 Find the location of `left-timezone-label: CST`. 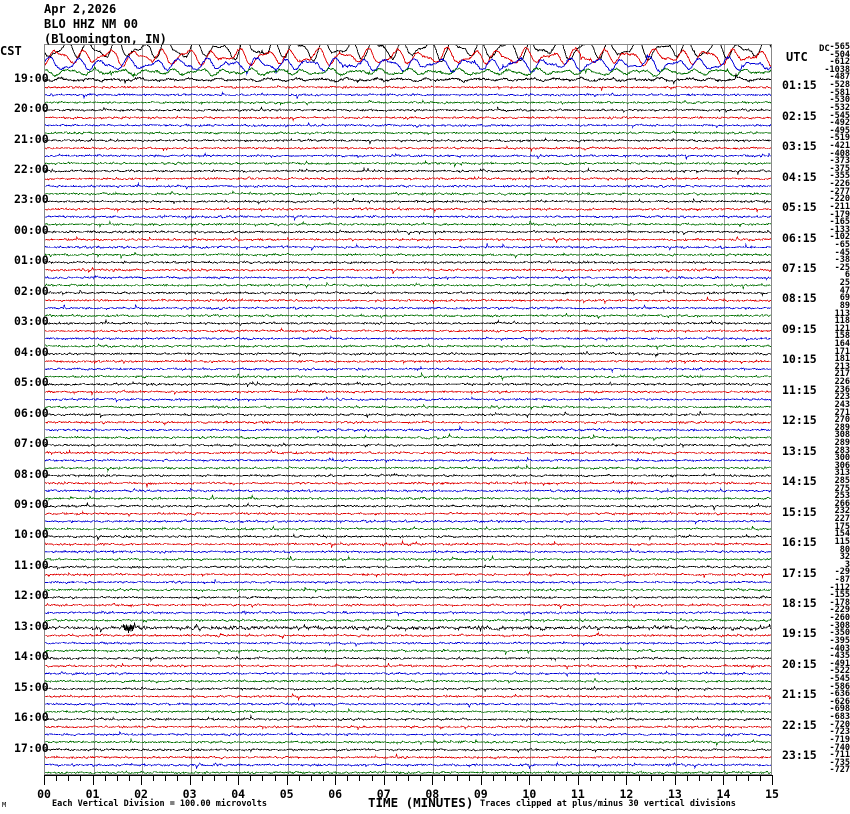

left-timezone-label: CST is located at coordinates (11, 51).